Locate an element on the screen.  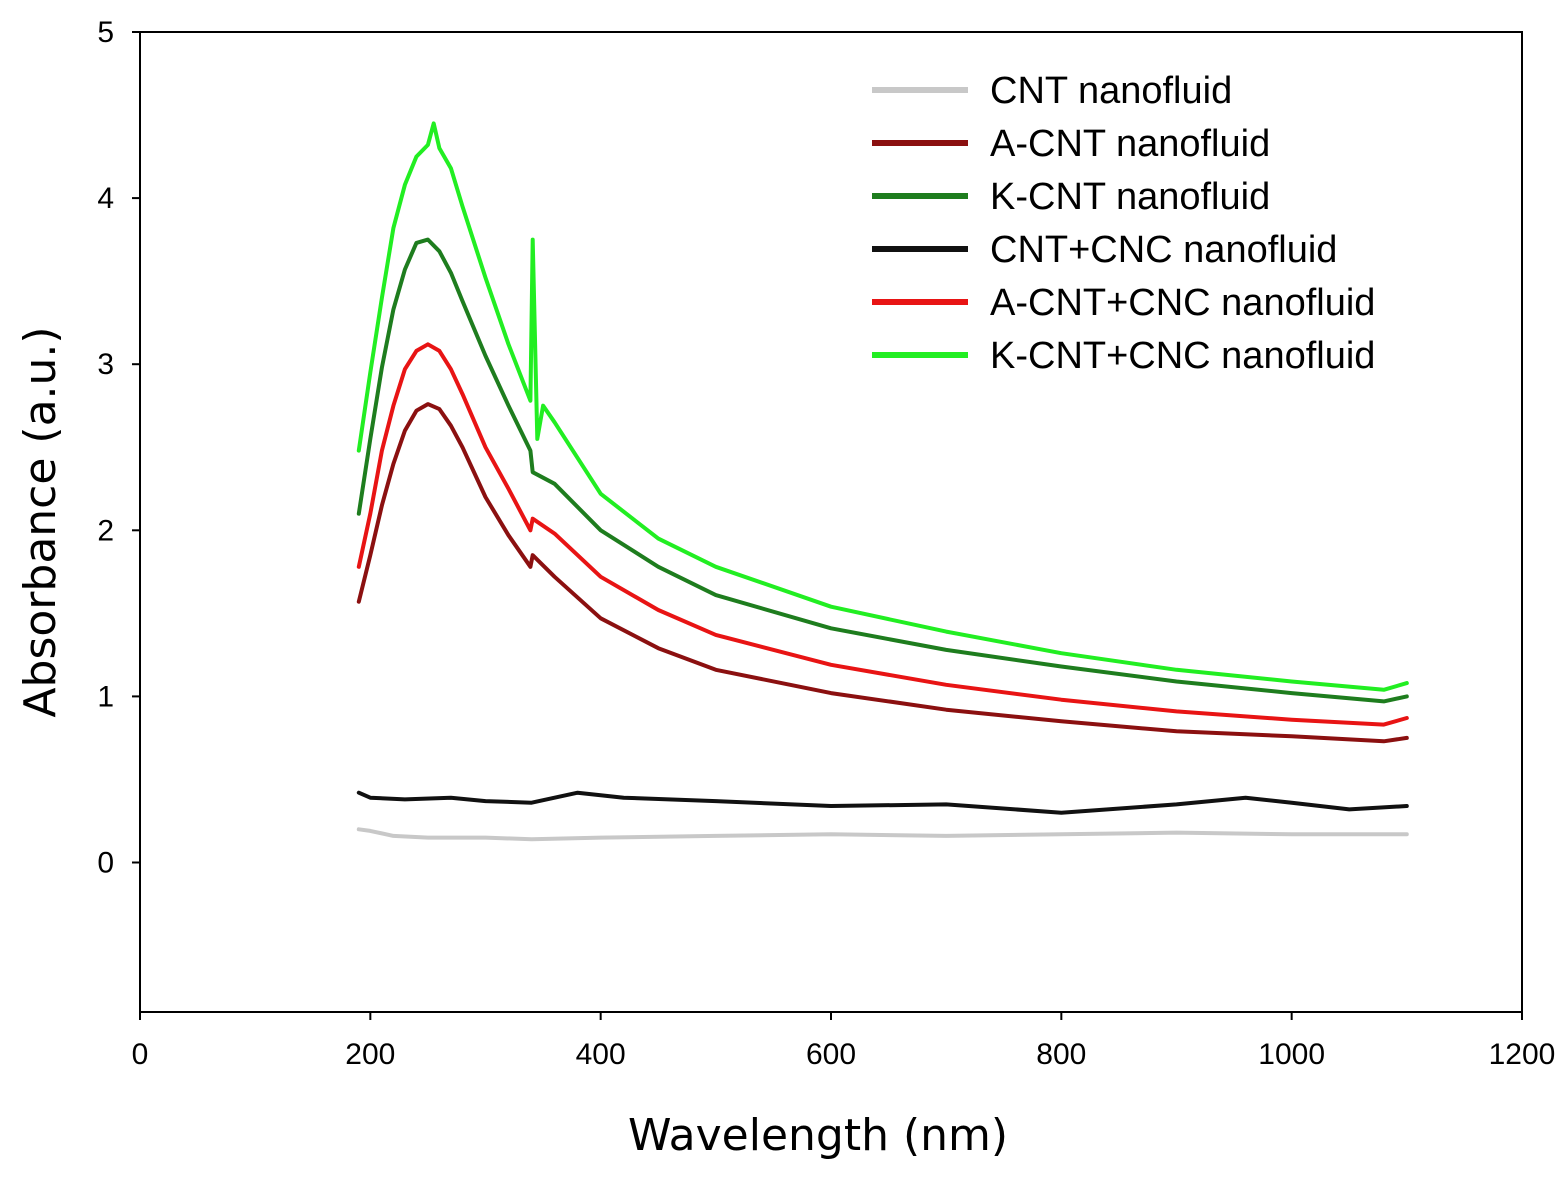
y-tick-label: 3 is located at coordinates (105, 364).